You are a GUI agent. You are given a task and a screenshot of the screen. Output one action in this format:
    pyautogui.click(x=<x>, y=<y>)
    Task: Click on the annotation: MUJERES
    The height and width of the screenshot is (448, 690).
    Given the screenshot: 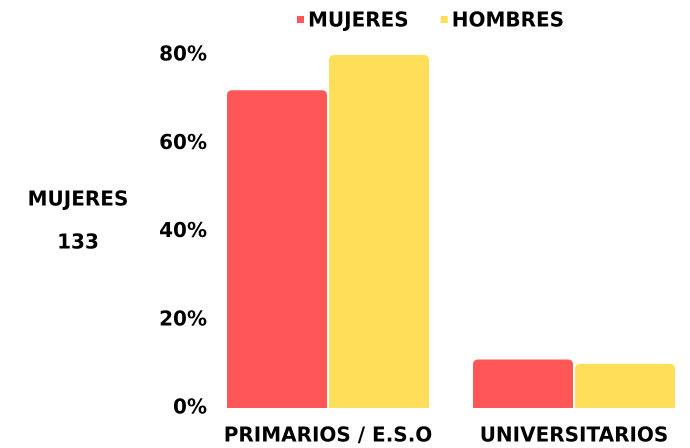 What is the action you would take?
    pyautogui.click(x=78, y=199)
    